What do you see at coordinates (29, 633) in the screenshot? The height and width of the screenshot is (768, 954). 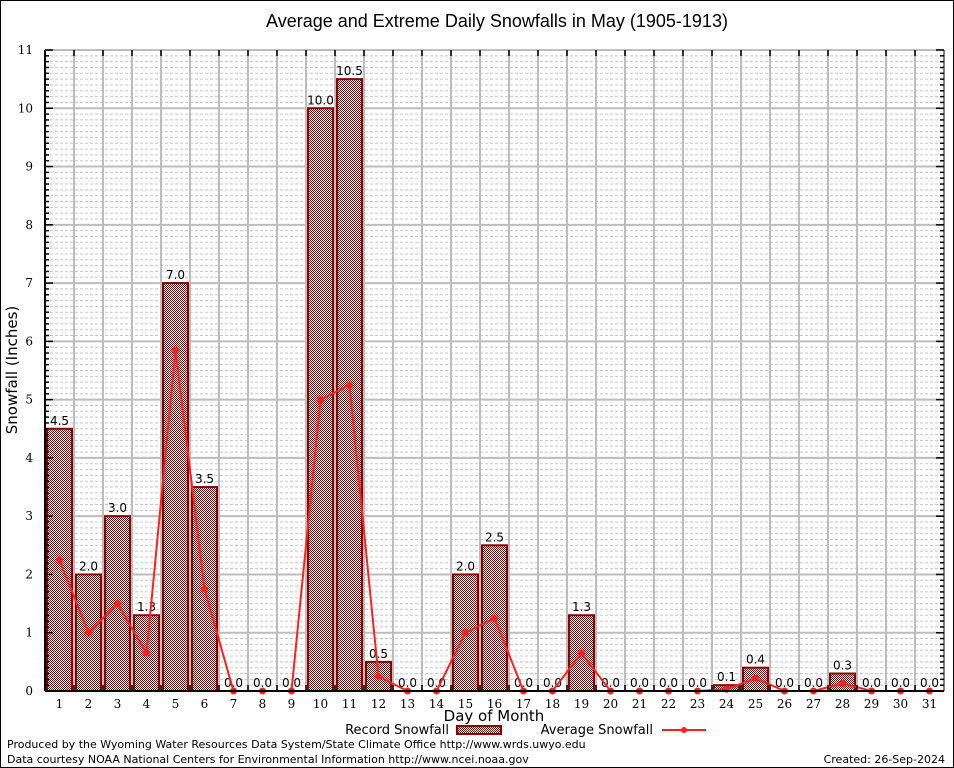 I see `y-tick-label: 1` at bounding box center [29, 633].